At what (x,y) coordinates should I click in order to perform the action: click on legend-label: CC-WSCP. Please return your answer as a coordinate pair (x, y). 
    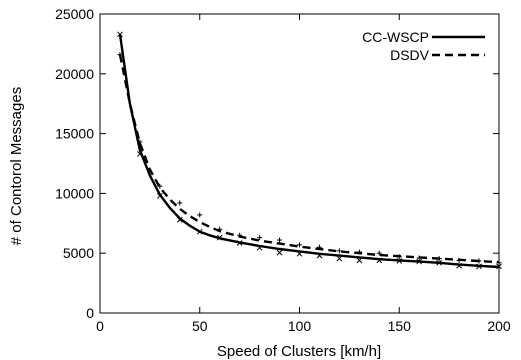
    Looking at the image, I should click on (395, 37).